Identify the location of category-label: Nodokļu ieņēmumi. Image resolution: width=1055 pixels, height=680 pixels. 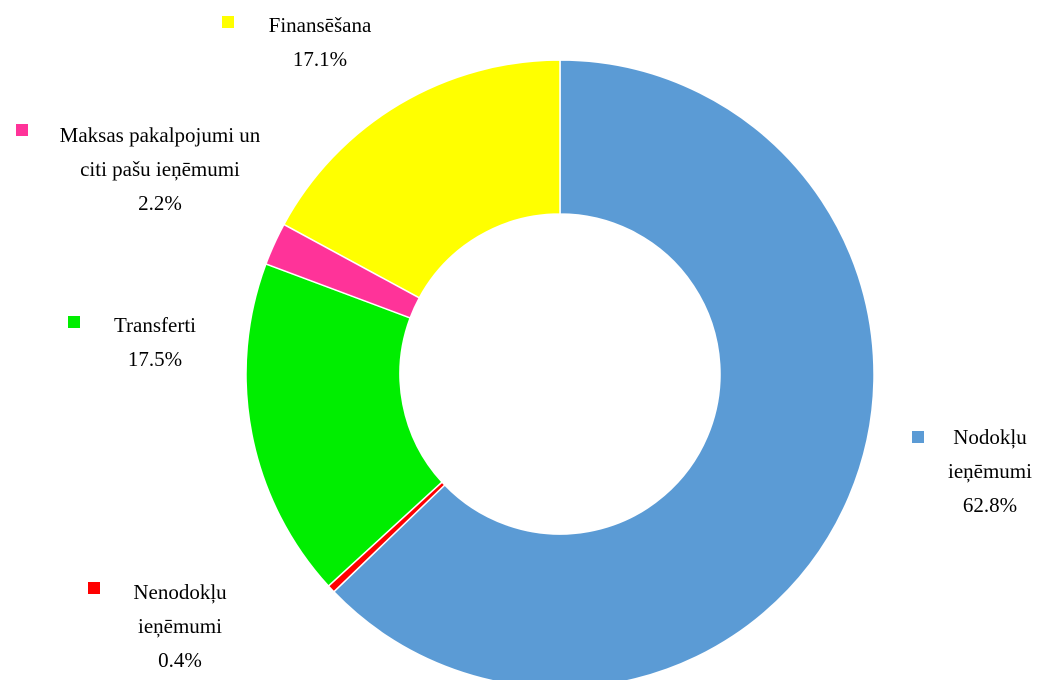
(990, 454).